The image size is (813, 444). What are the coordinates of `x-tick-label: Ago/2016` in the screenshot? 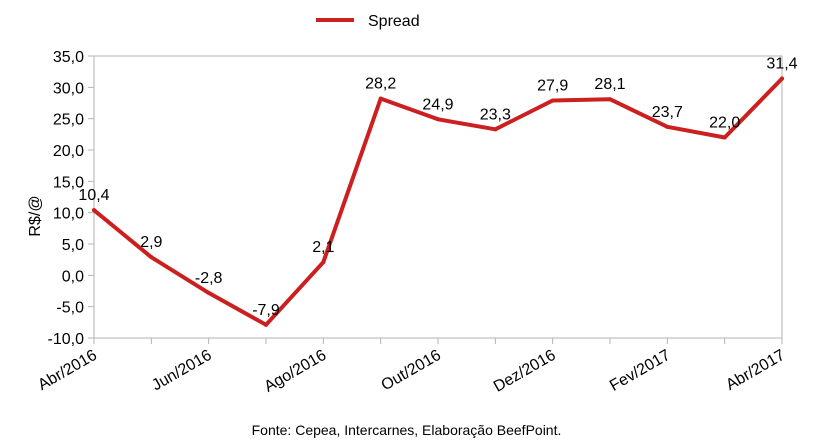 It's located at (295, 371).